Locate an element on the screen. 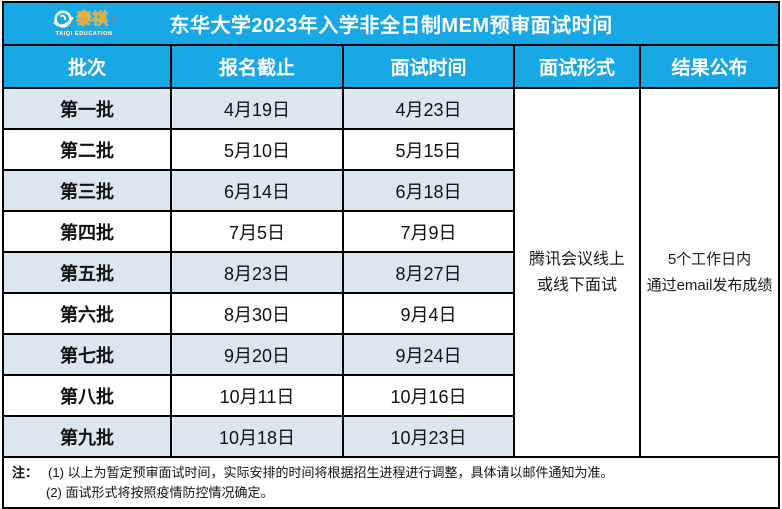 The height and width of the screenshot is (509, 782). registered-trademark-icon: ® is located at coordinates (114, 20).